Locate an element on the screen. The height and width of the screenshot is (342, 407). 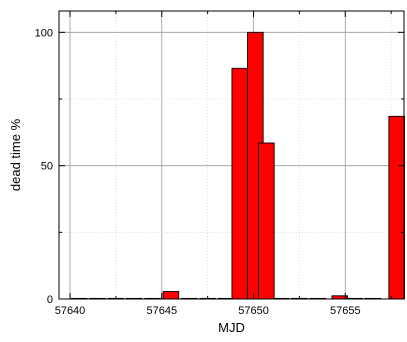
x-tick-label: 57645 is located at coordinates (161, 311).